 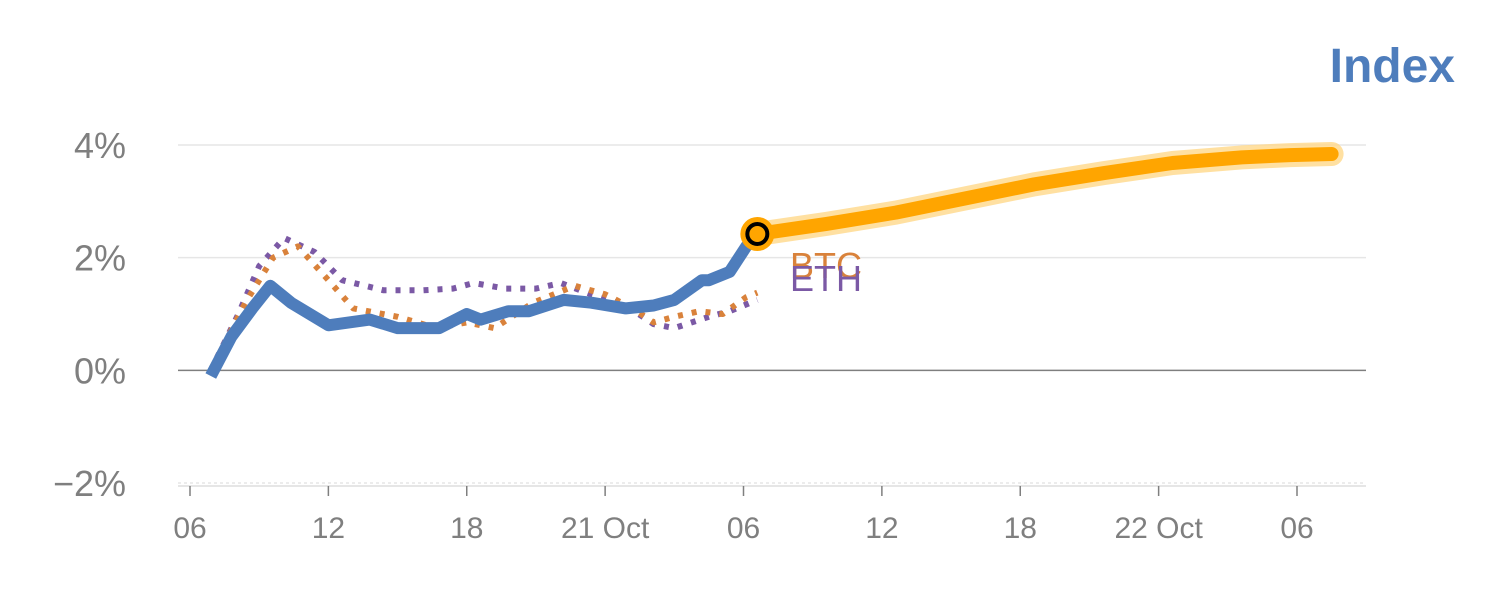 I want to click on x-tick-label: 21 Oct, so click(x=605, y=528).